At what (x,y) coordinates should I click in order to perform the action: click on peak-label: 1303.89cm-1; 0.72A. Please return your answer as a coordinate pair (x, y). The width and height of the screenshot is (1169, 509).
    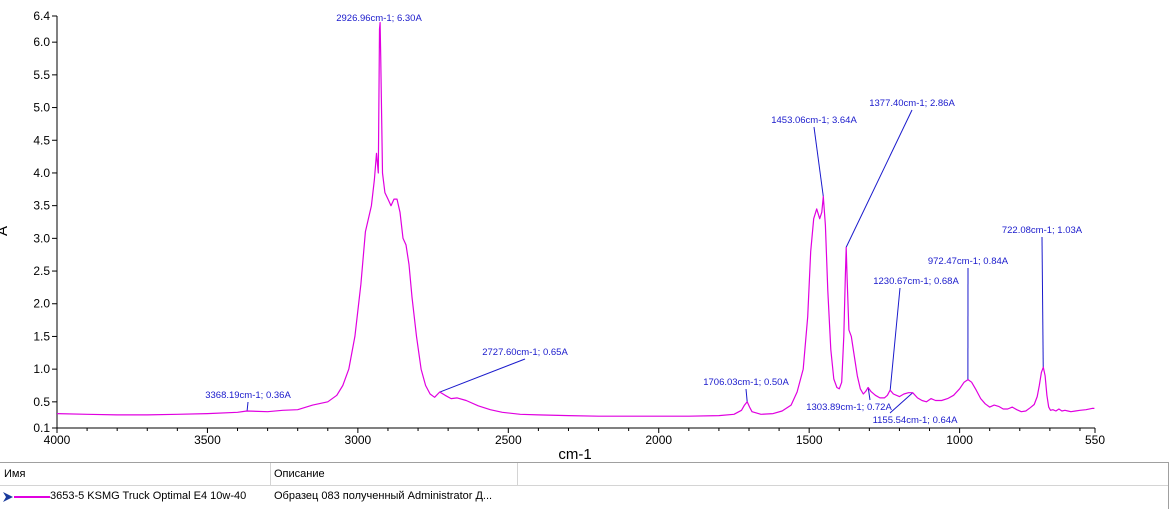
    Looking at the image, I should click on (849, 407).